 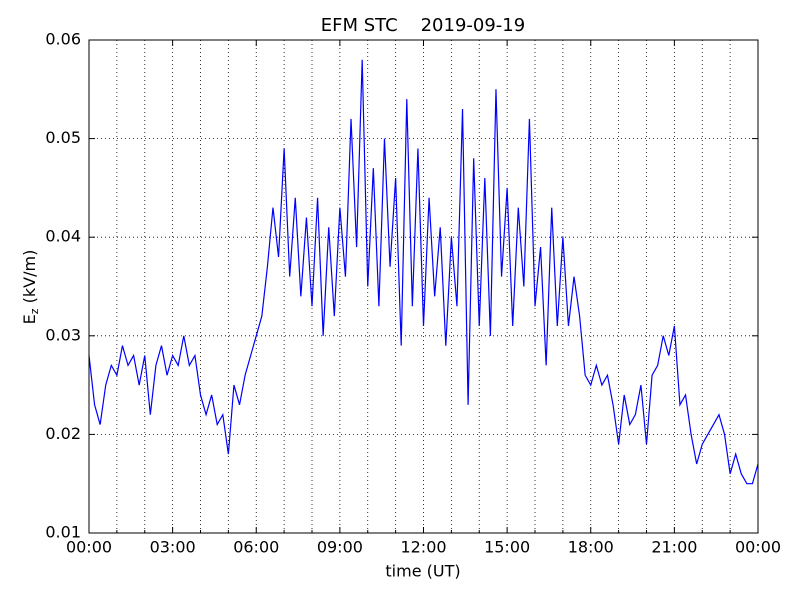 I want to click on y-tick-label: 0.02, so click(x=63, y=433).